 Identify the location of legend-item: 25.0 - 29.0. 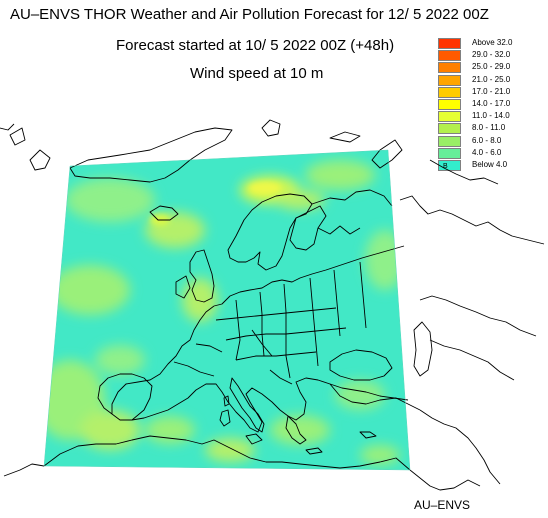
(491, 67).